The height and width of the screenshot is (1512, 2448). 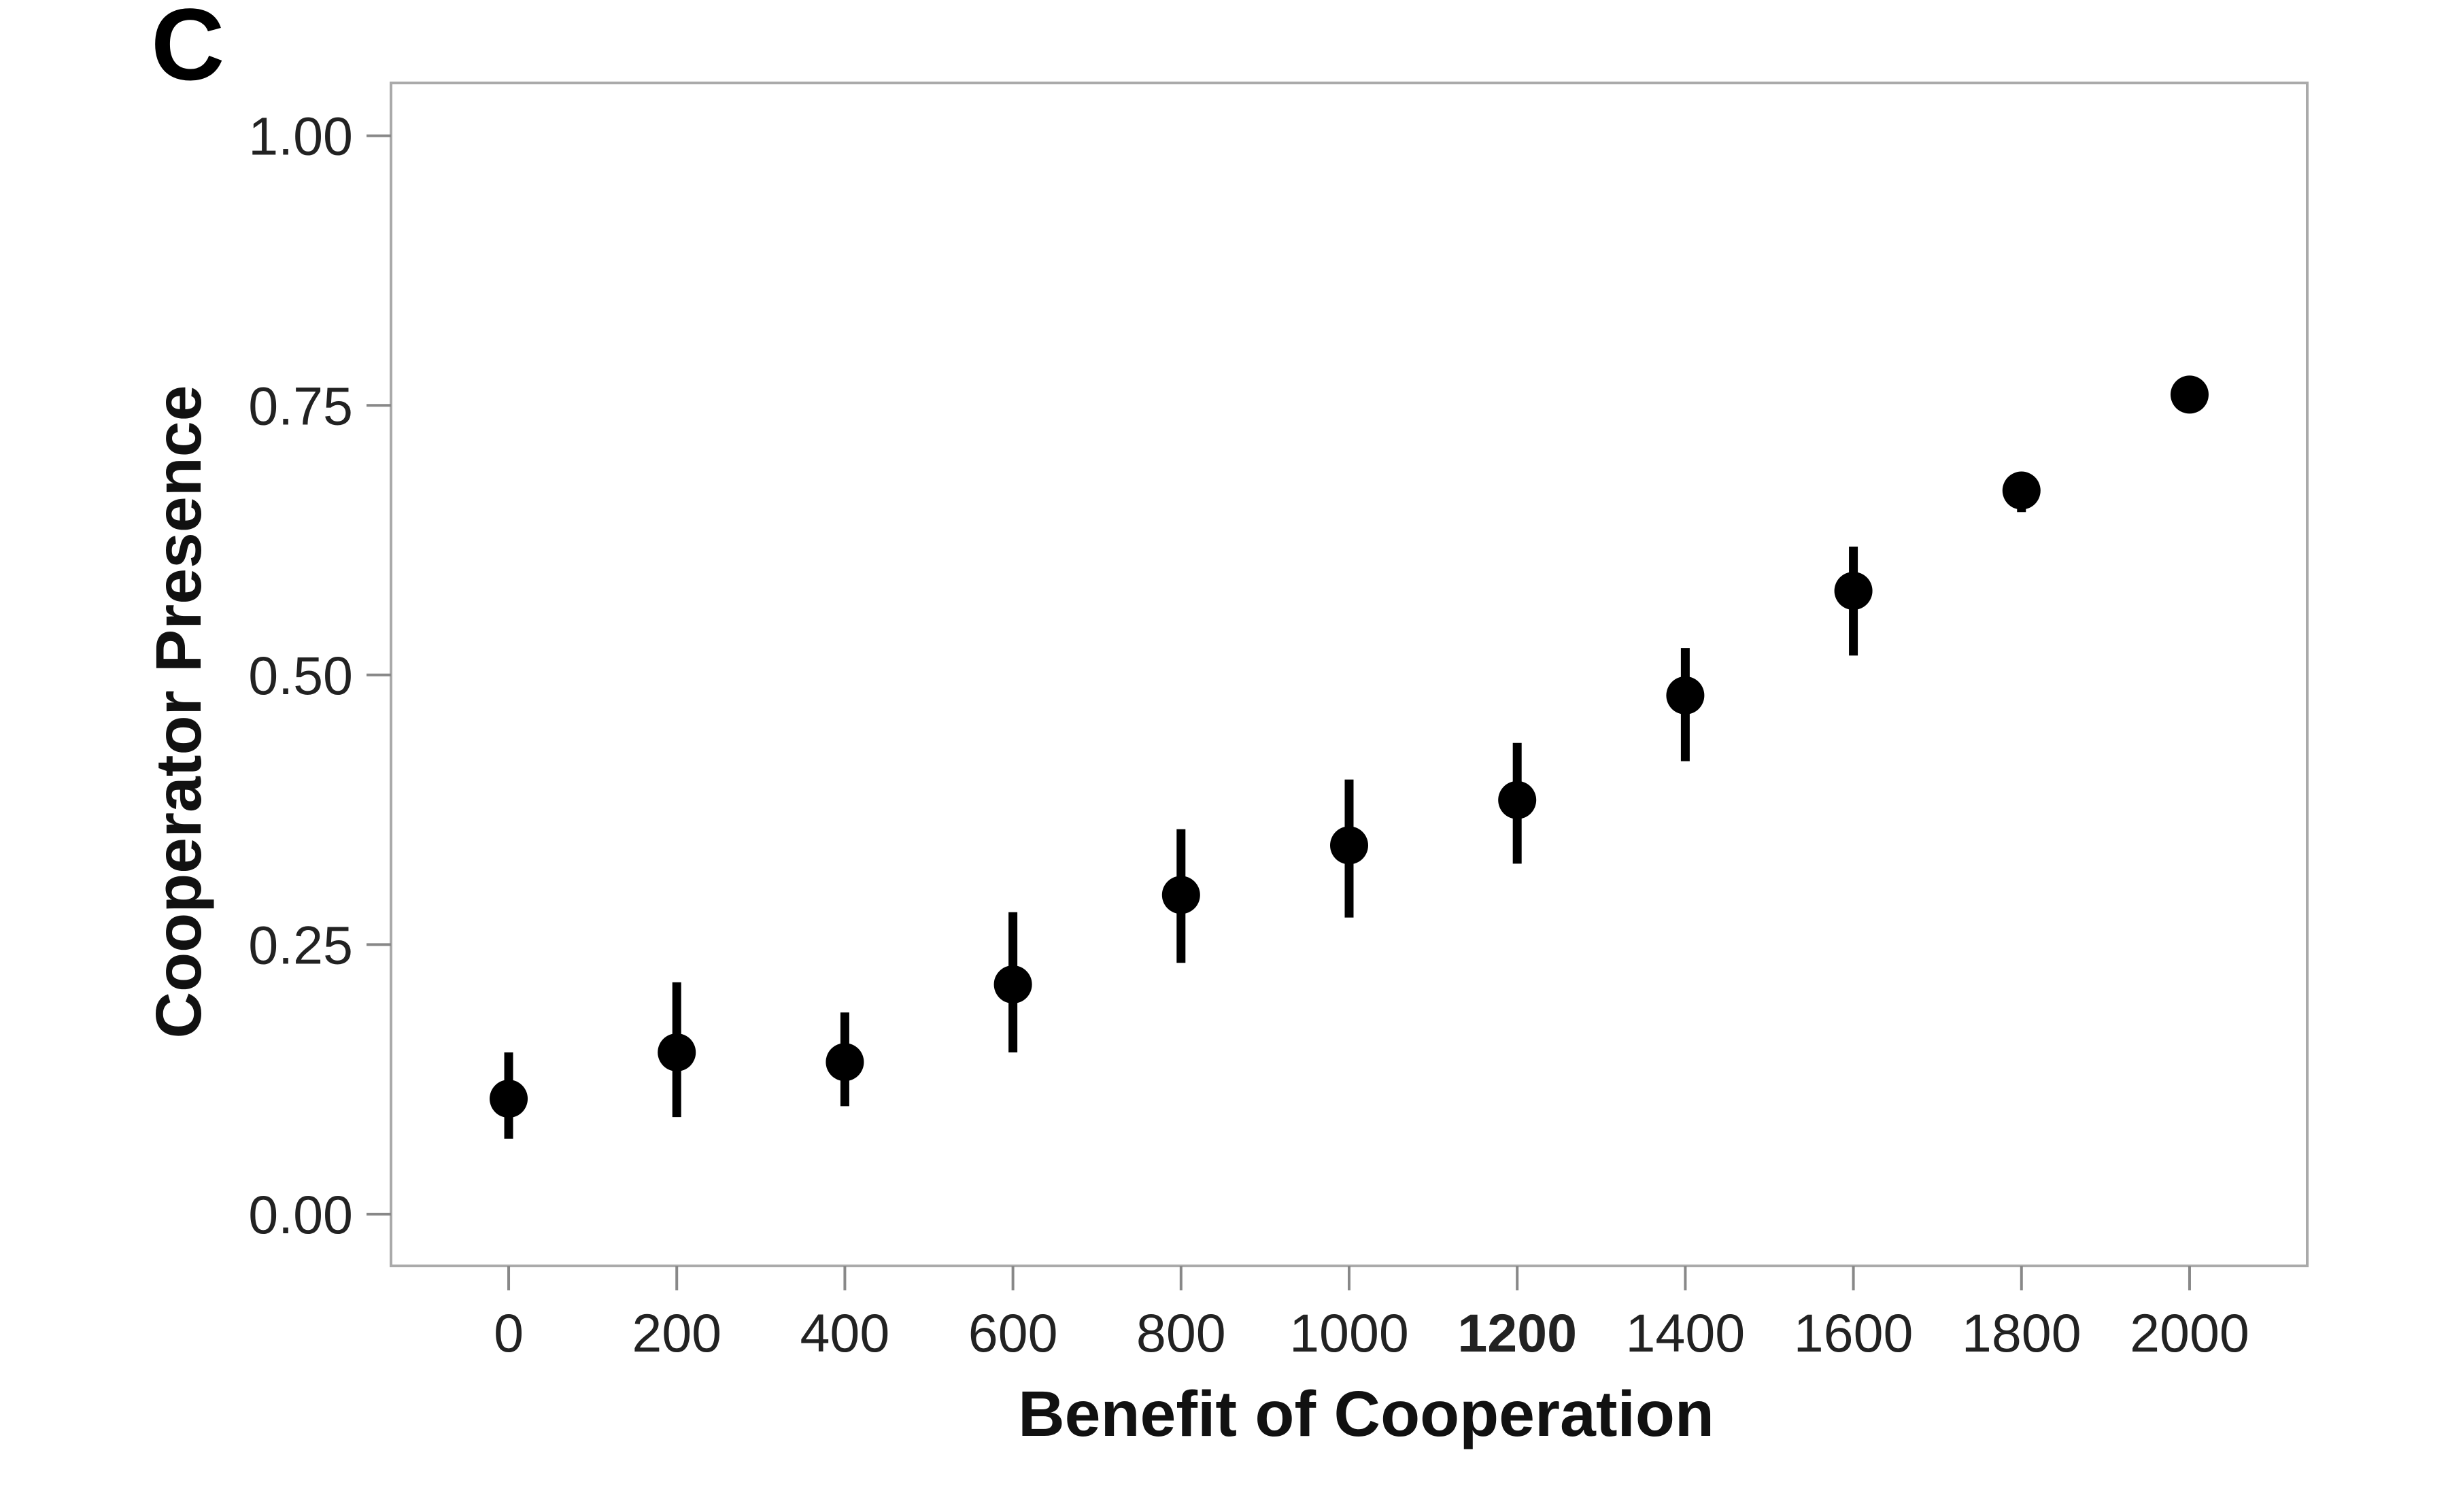 What do you see at coordinates (2022, 1333) in the screenshot?
I see `x-tick-label: 1800` at bounding box center [2022, 1333].